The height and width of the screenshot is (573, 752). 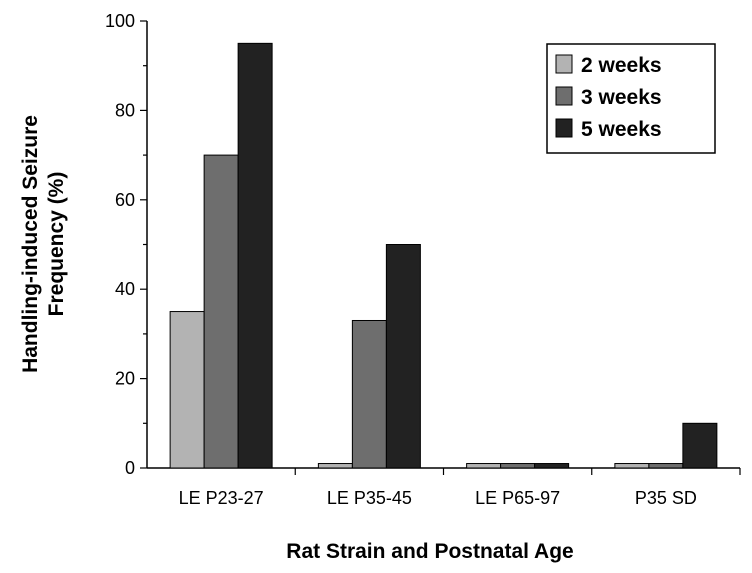 What do you see at coordinates (621, 65) in the screenshot?
I see `legend-label: 2 weeks` at bounding box center [621, 65].